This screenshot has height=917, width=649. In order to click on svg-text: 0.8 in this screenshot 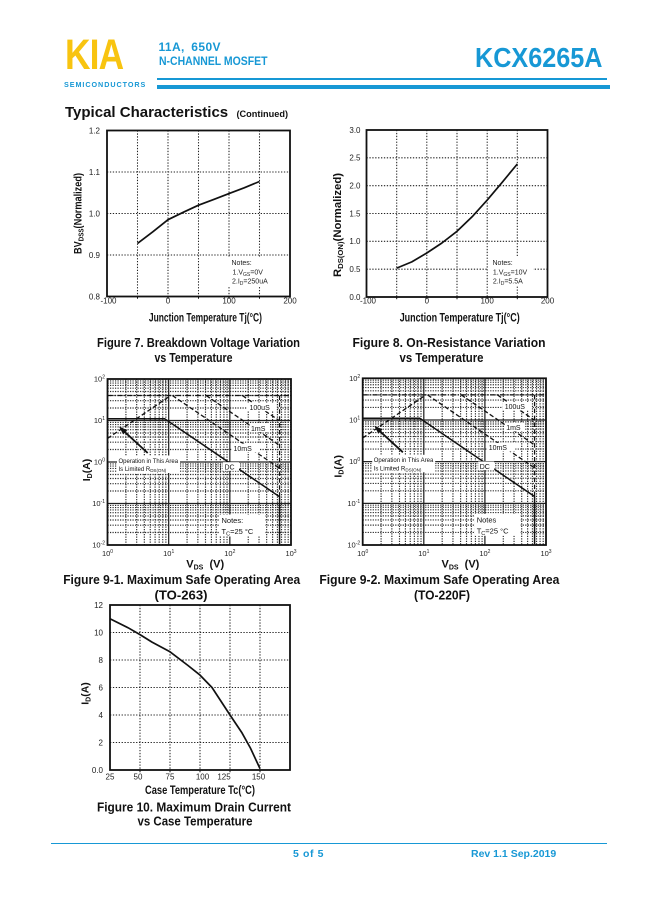, I will do `click(95, 296)`.